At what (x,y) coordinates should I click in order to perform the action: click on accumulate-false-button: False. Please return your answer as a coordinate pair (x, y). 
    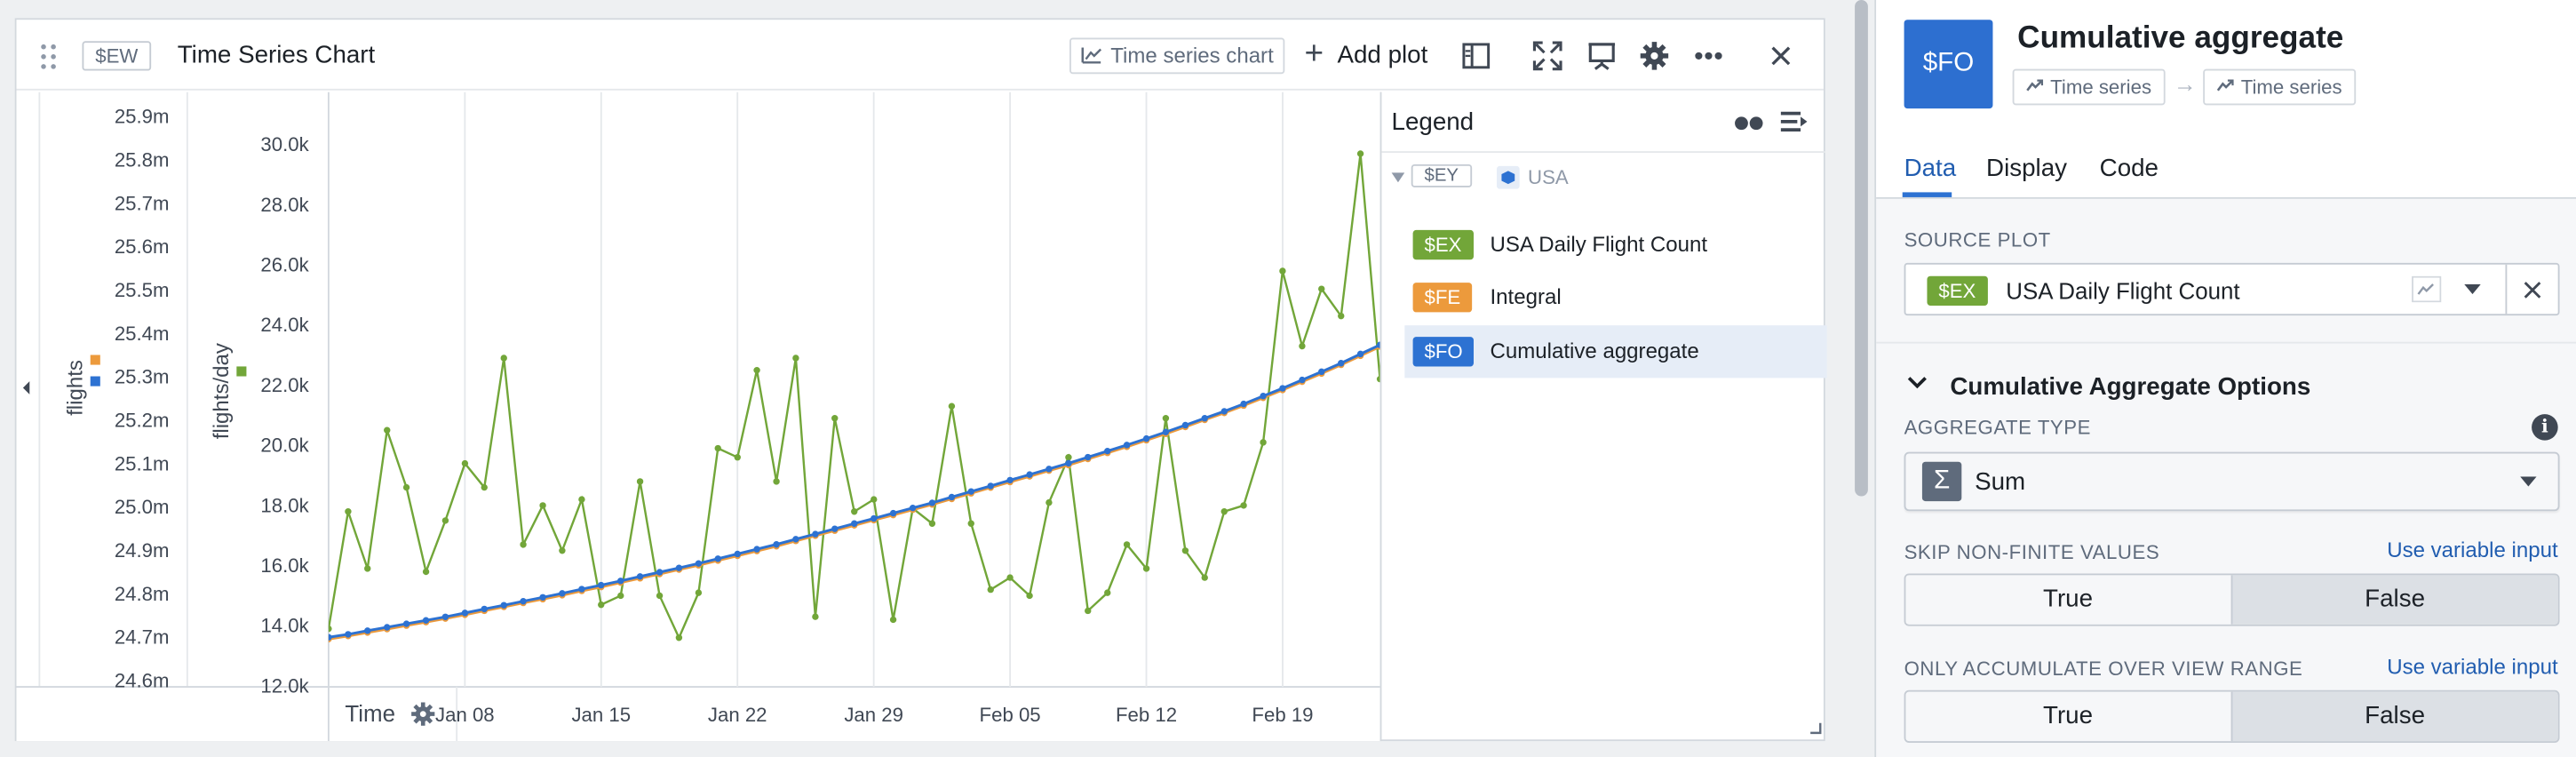
    Looking at the image, I should click on (2394, 716).